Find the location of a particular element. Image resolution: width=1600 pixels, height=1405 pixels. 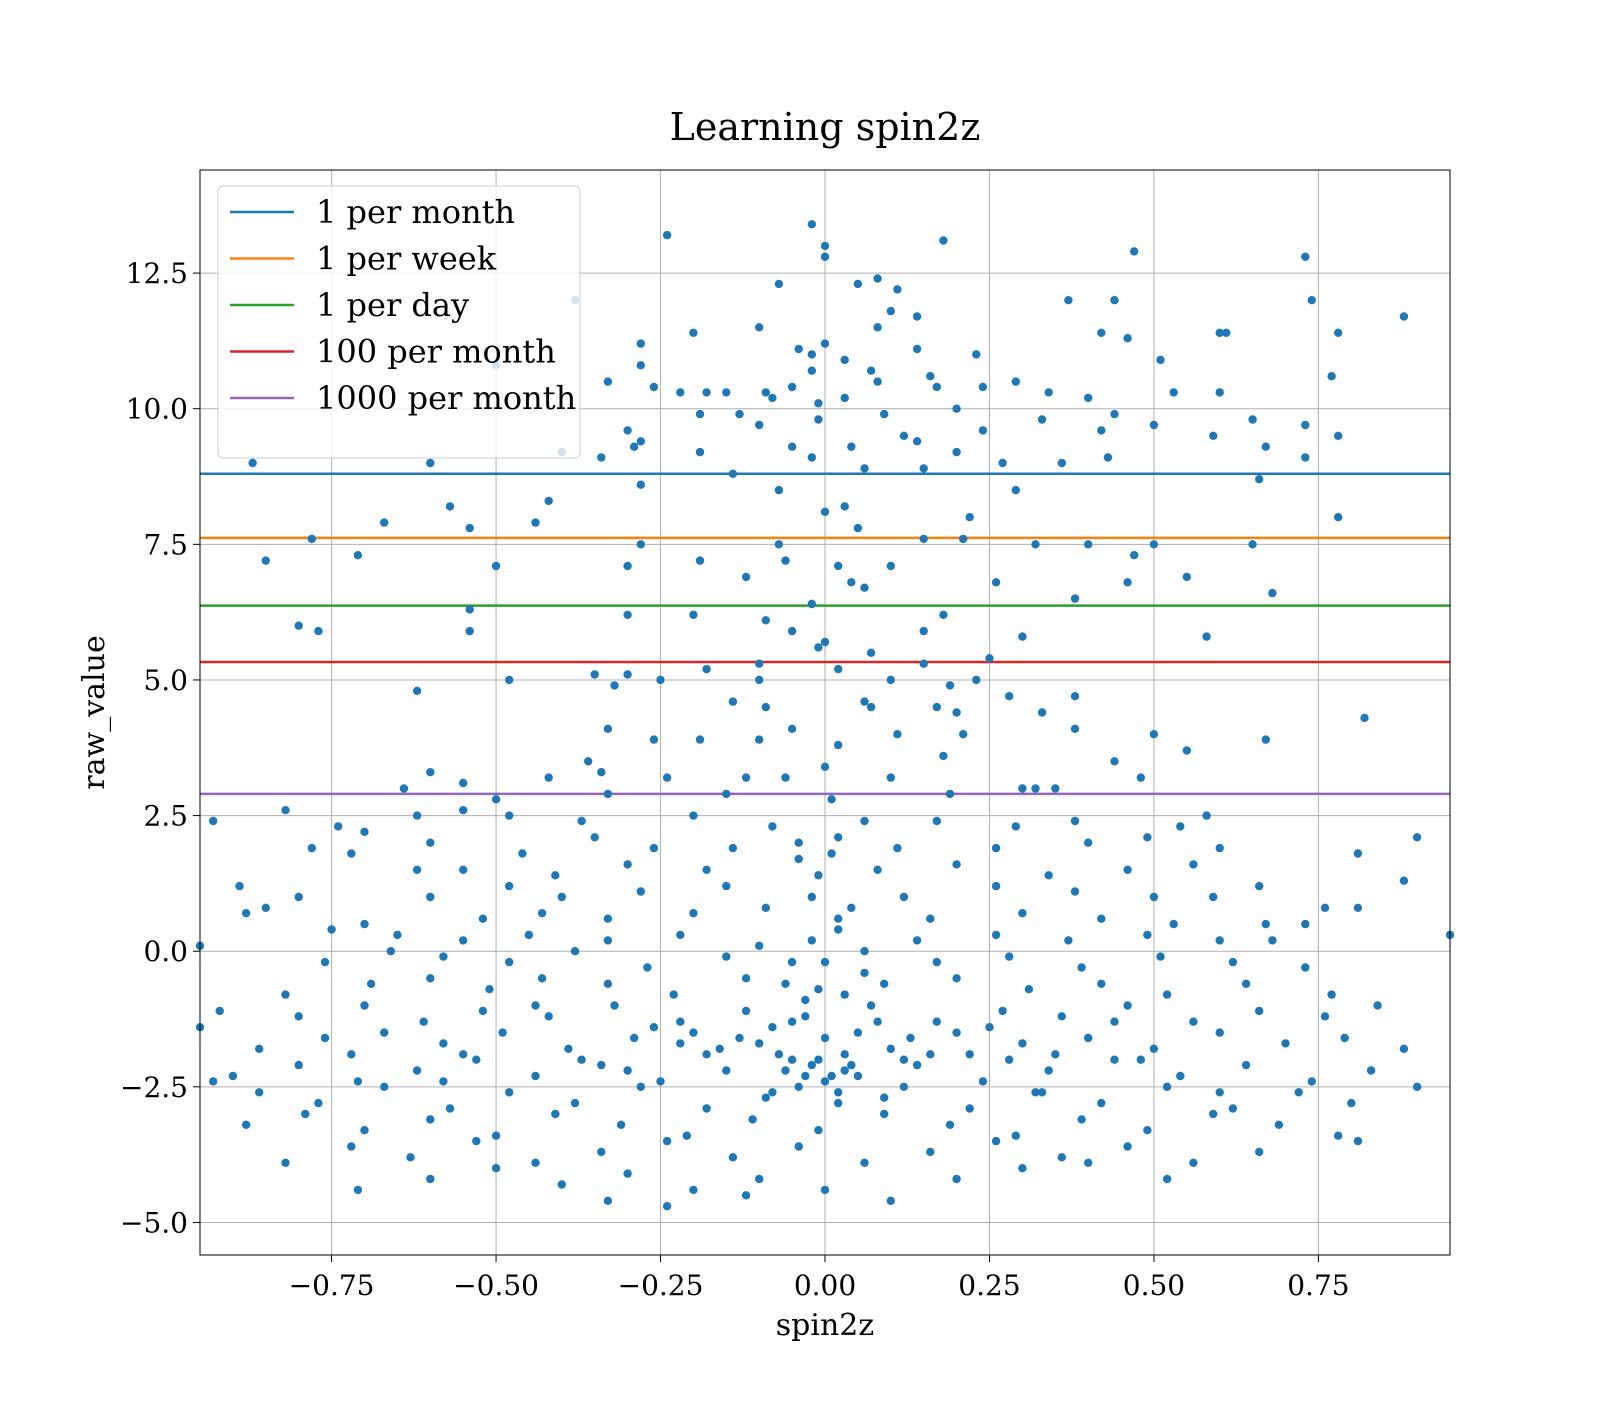

x-tick-label: −0.50 is located at coordinates (496, 1285).